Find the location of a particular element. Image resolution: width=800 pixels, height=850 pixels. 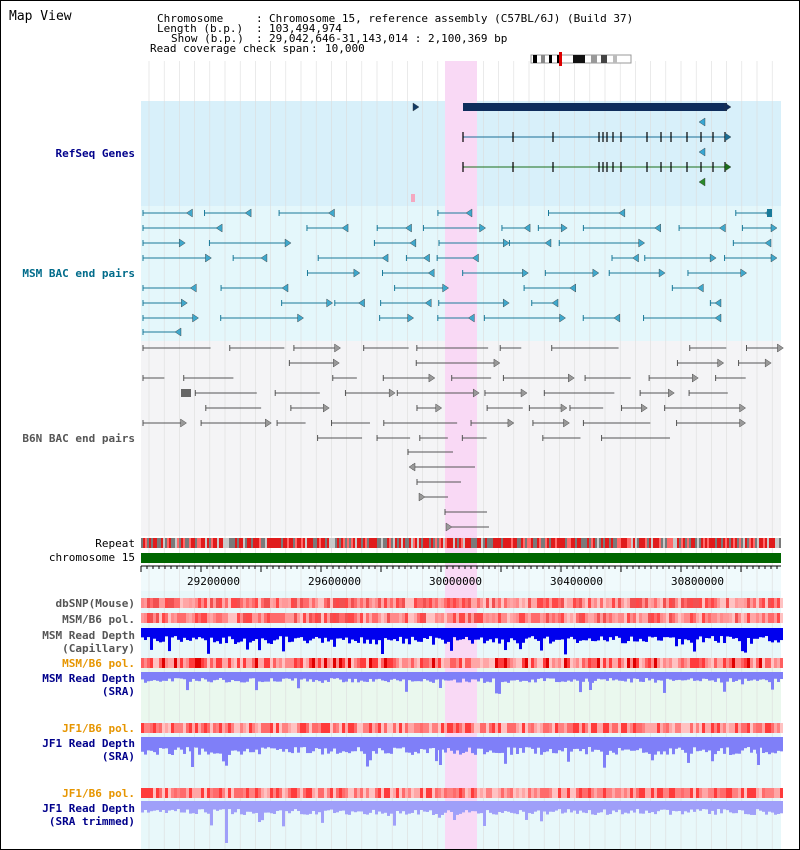

track-label-refseq: RefSeq Genes is located at coordinates (95, 153).